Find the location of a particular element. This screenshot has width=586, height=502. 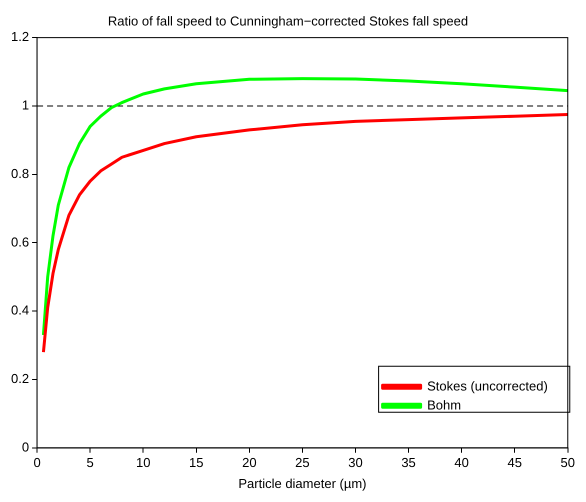

x-tick-label: 50 is located at coordinates (568, 462).